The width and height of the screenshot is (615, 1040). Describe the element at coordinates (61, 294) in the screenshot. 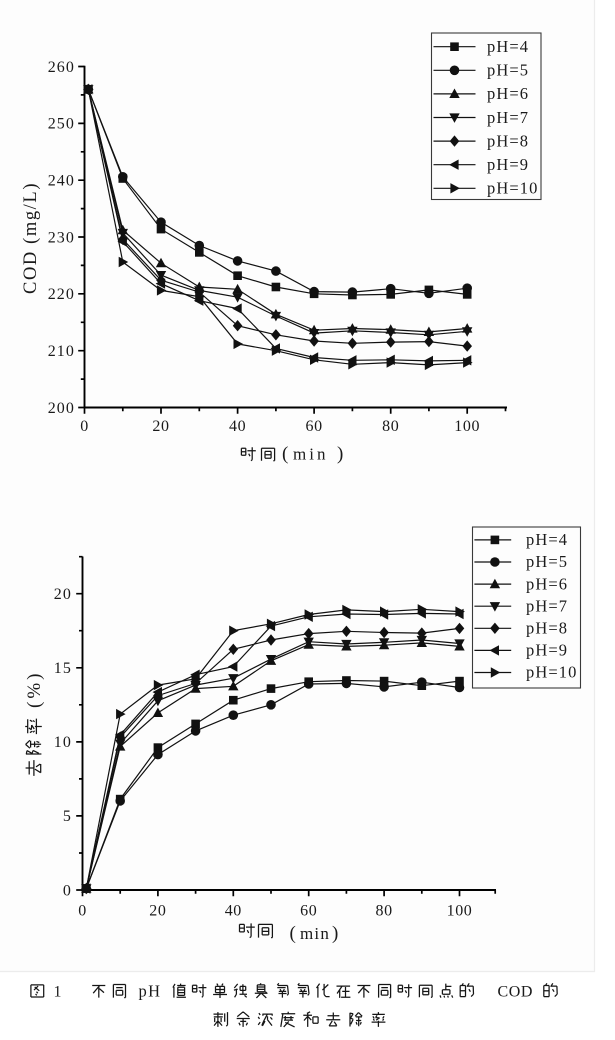

I see `svg-text: 220` at that location.